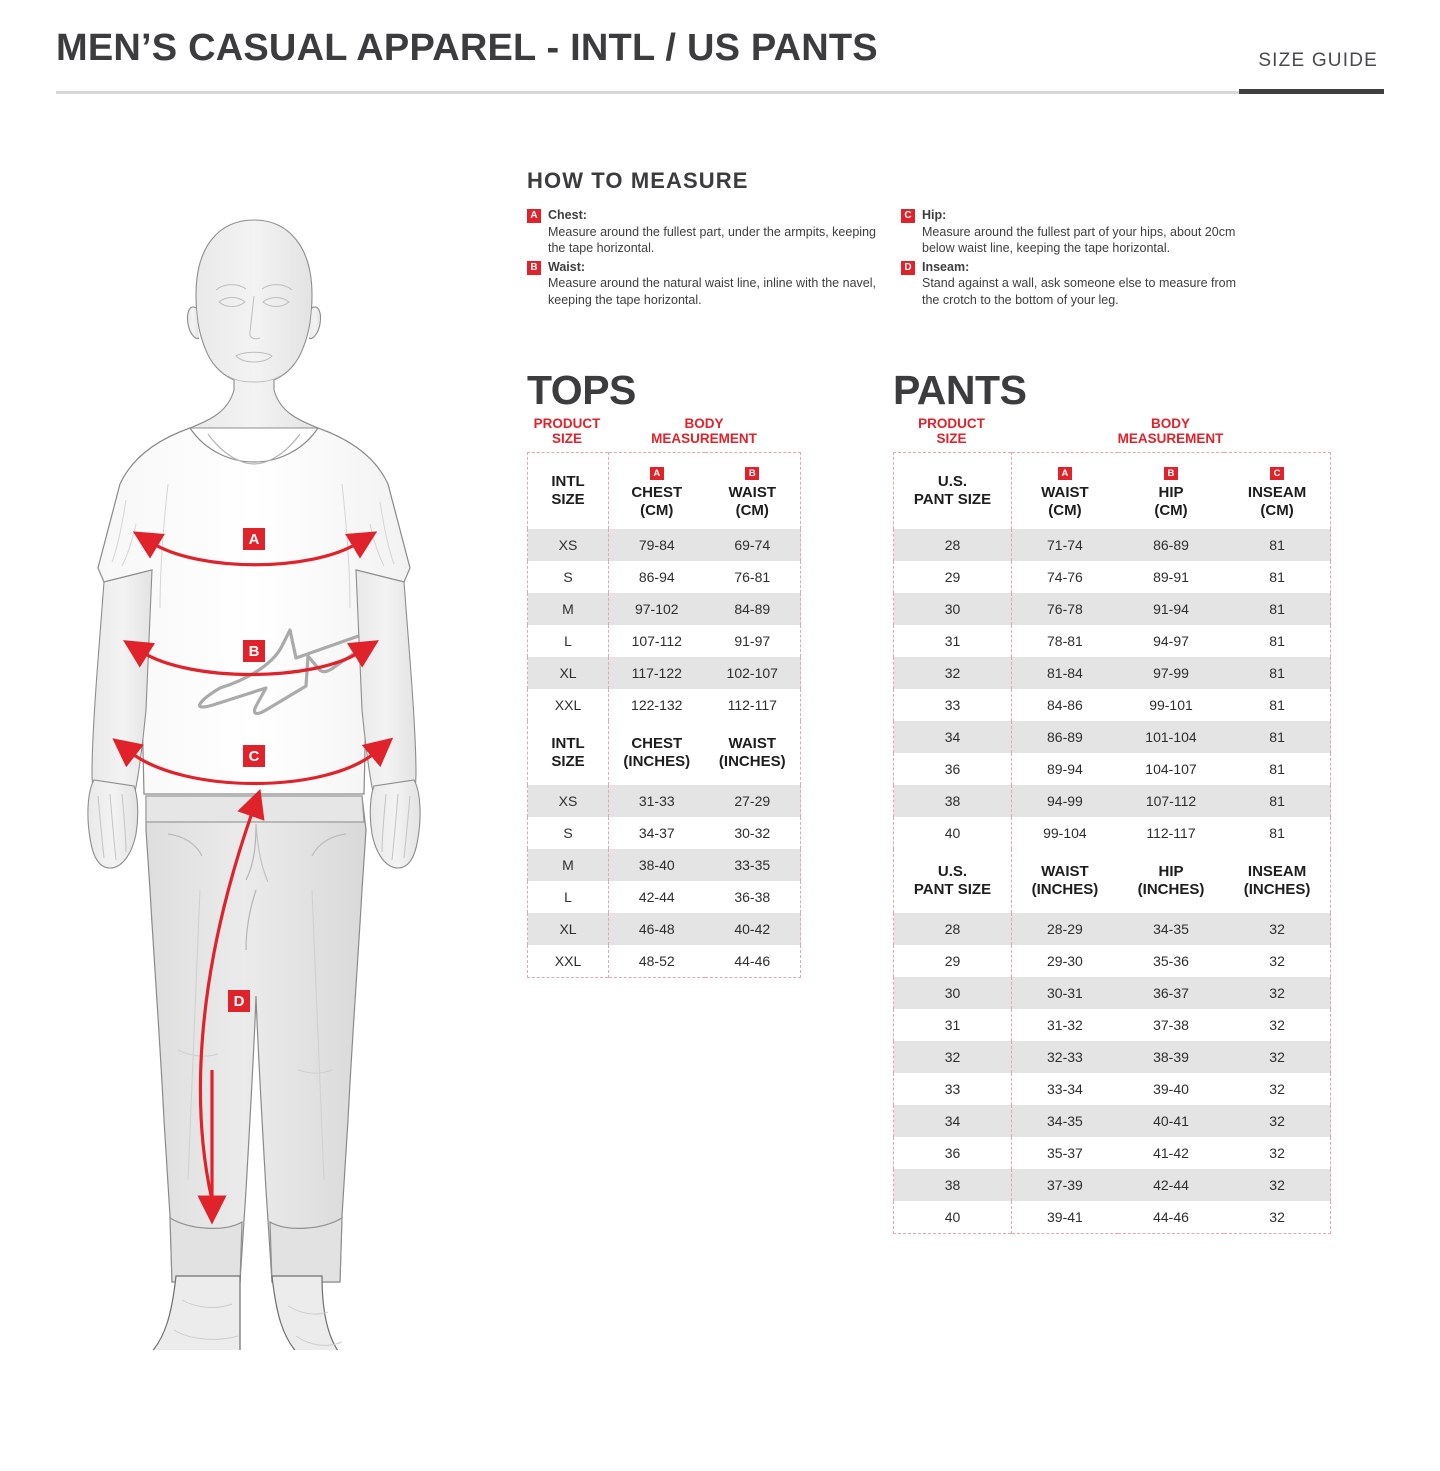 The width and height of the screenshot is (1440, 1471). What do you see at coordinates (1112, 1153) in the screenshot?
I see `table-row: 36 35-37 41-42 32` at bounding box center [1112, 1153].